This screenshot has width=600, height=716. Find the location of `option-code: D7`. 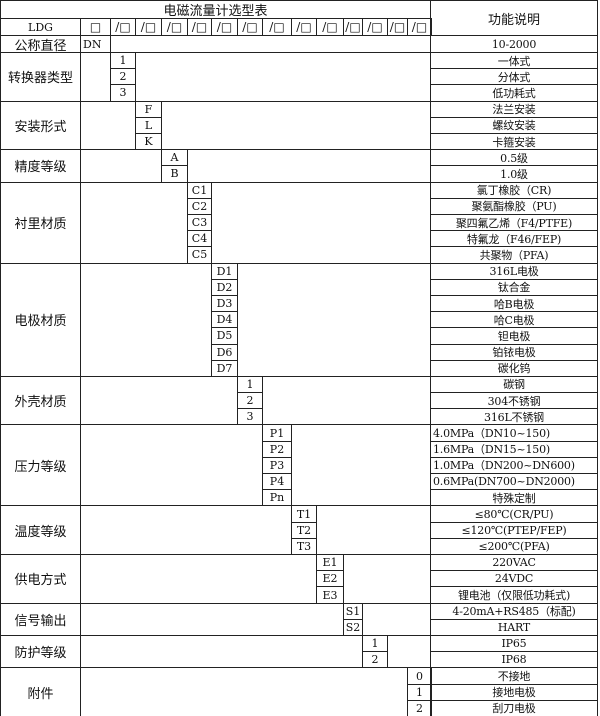

option-code: D7 is located at coordinates (224, 368).